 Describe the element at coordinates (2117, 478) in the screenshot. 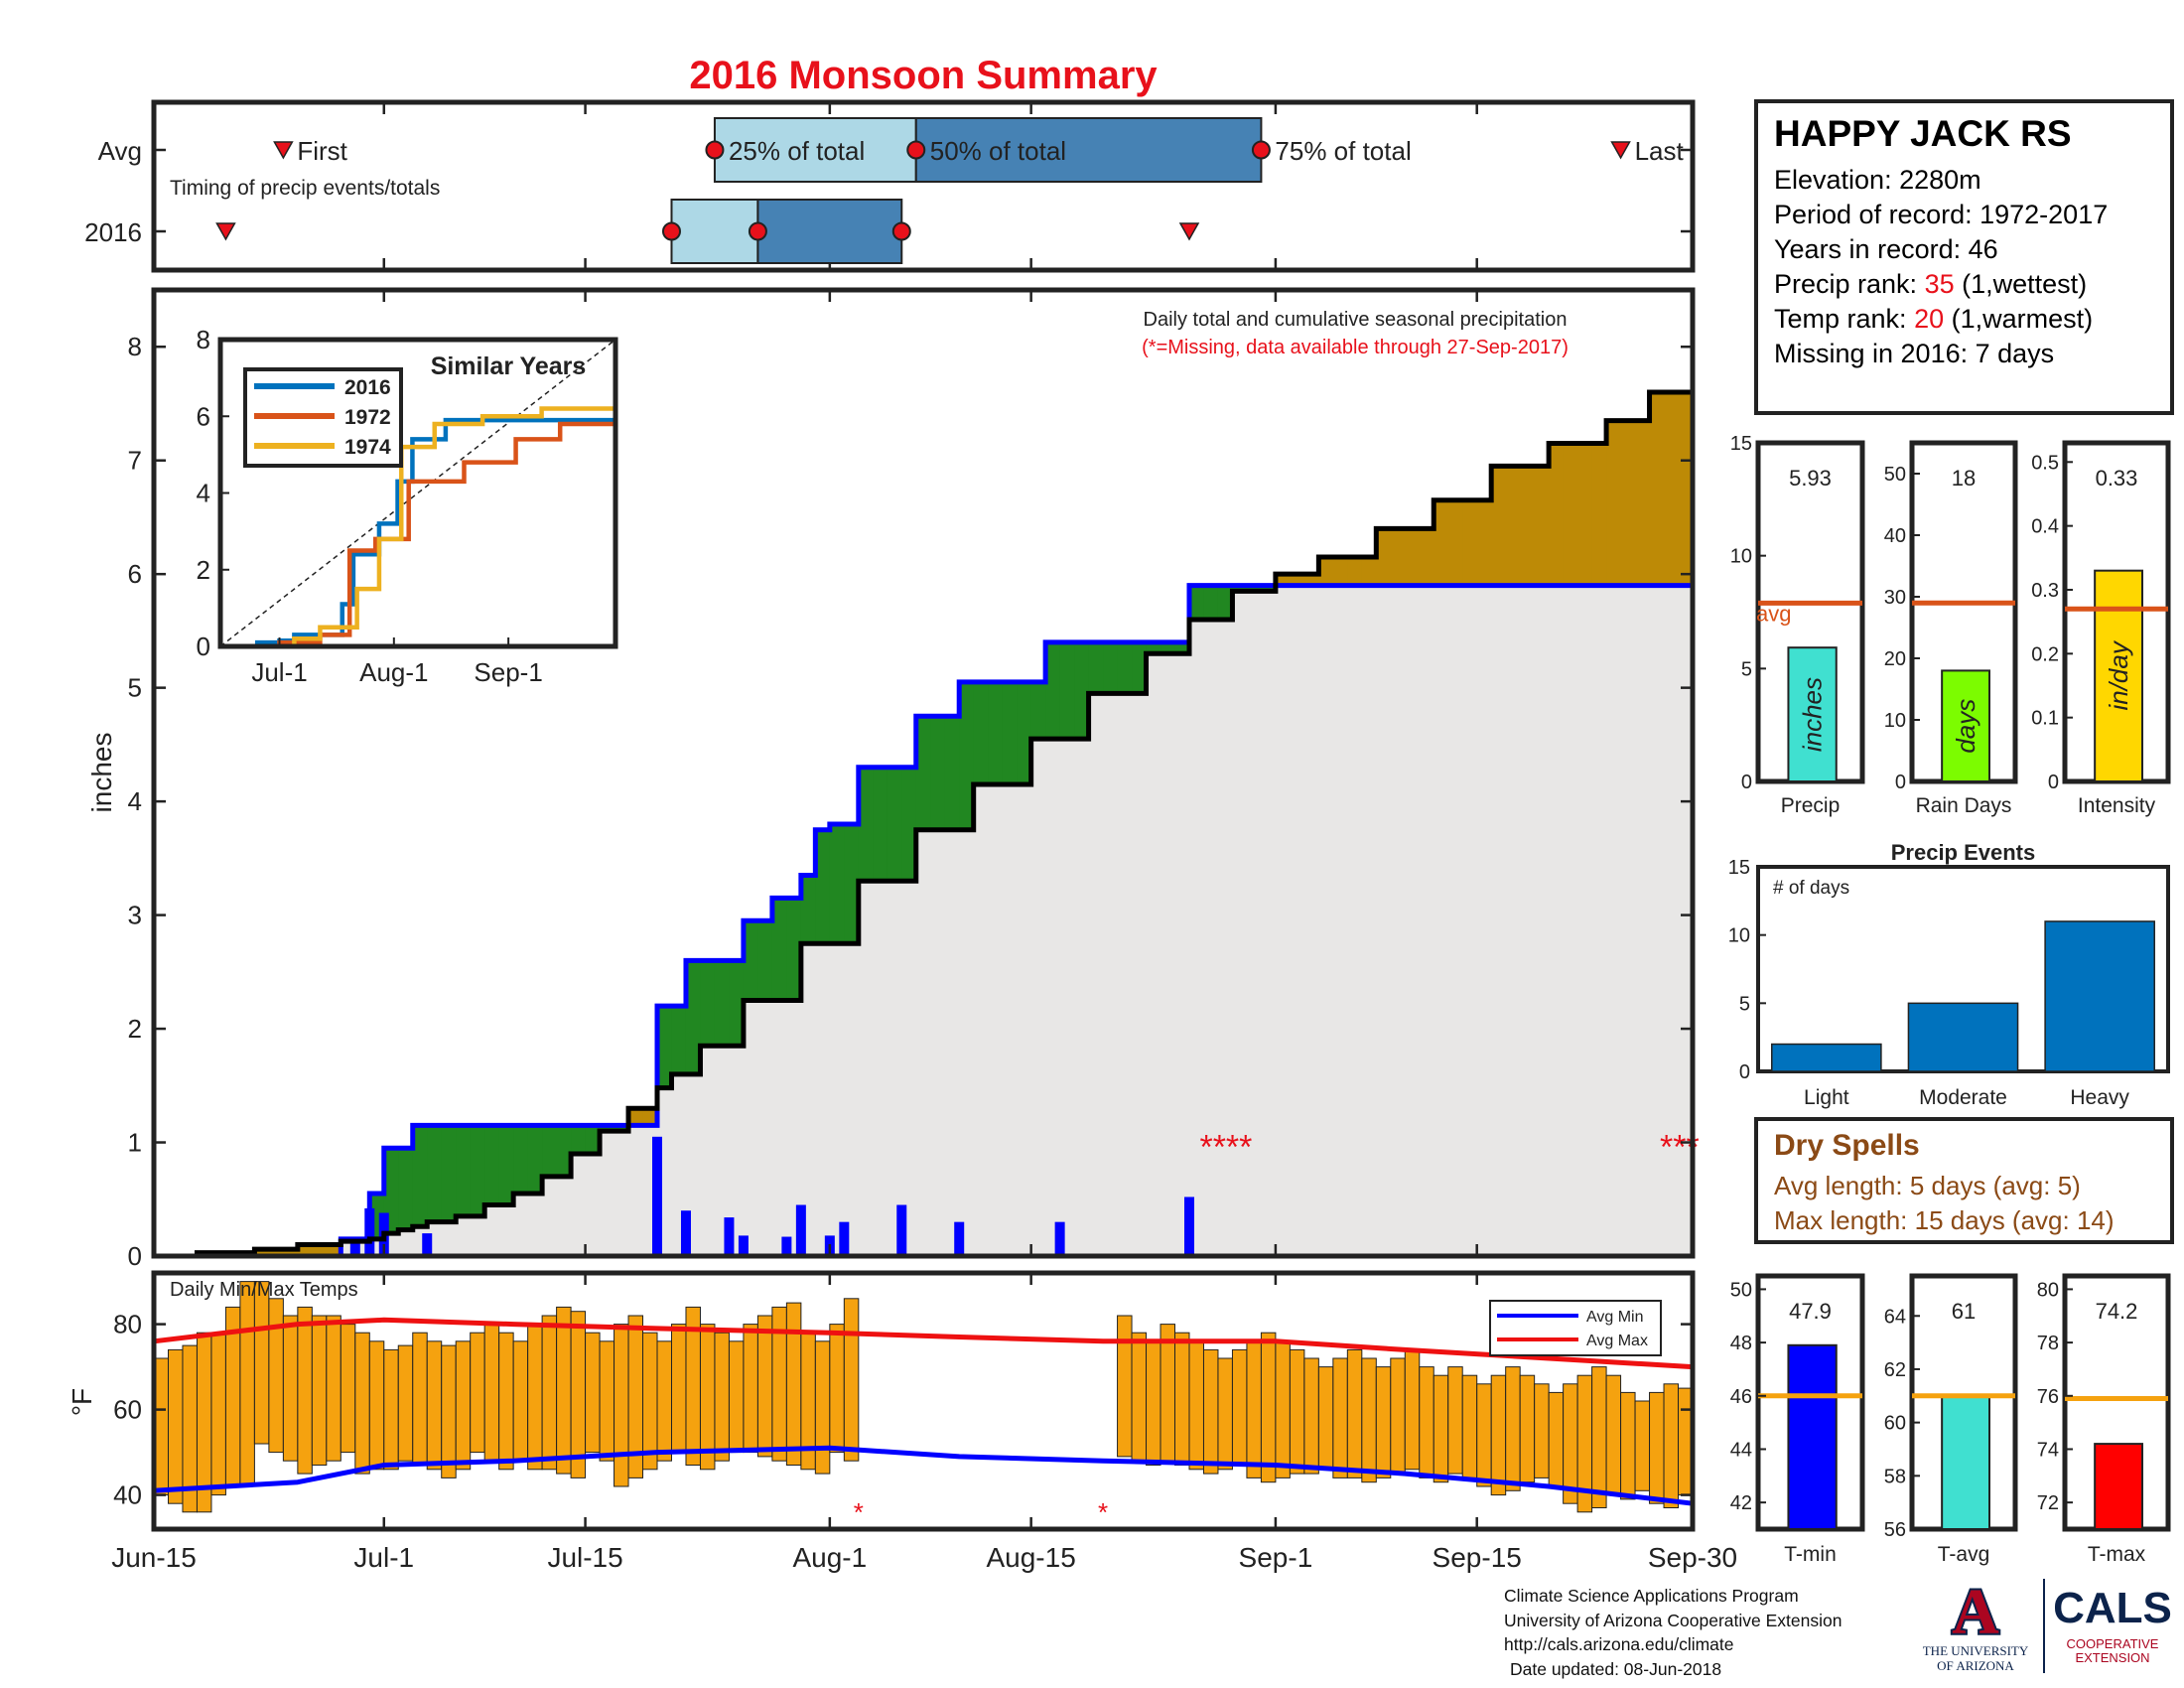

I see `season-stat-value-label: 0.33` at that location.